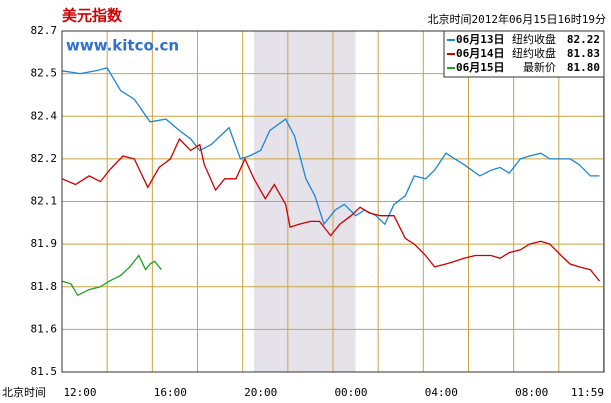 The image size is (611, 403). What do you see at coordinates (170, 392) in the screenshot?
I see `x-tick-label: 16:00` at bounding box center [170, 392].